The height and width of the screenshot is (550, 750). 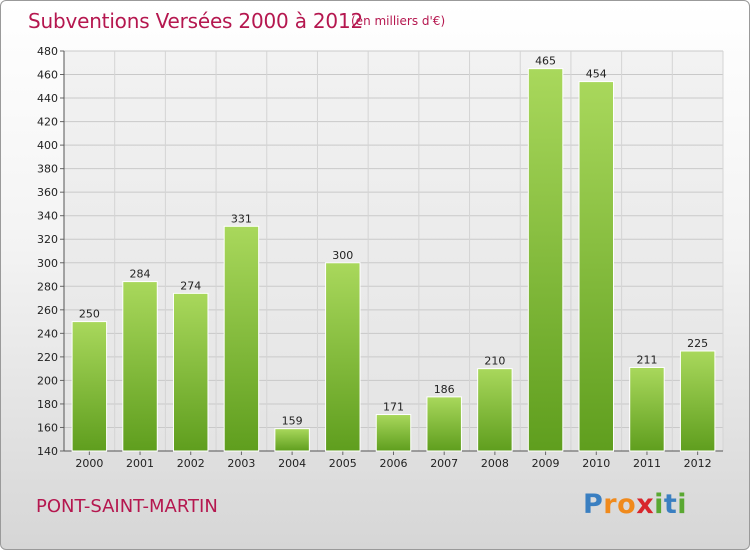 I want to click on y-tick-label: 460, so click(x=47, y=75).